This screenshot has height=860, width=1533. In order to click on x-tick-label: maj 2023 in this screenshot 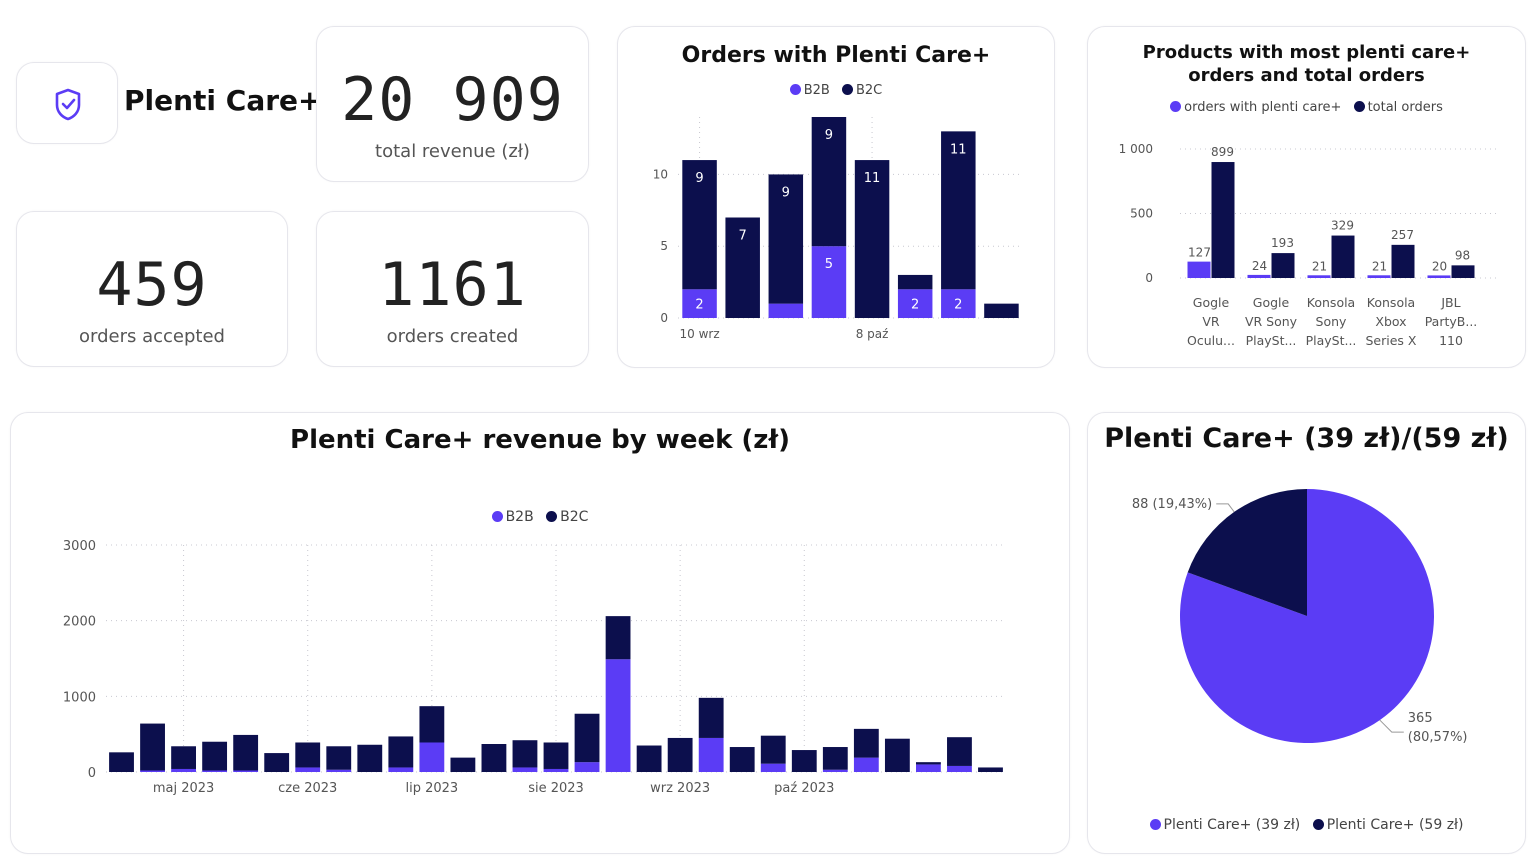, I will do `click(183, 788)`.